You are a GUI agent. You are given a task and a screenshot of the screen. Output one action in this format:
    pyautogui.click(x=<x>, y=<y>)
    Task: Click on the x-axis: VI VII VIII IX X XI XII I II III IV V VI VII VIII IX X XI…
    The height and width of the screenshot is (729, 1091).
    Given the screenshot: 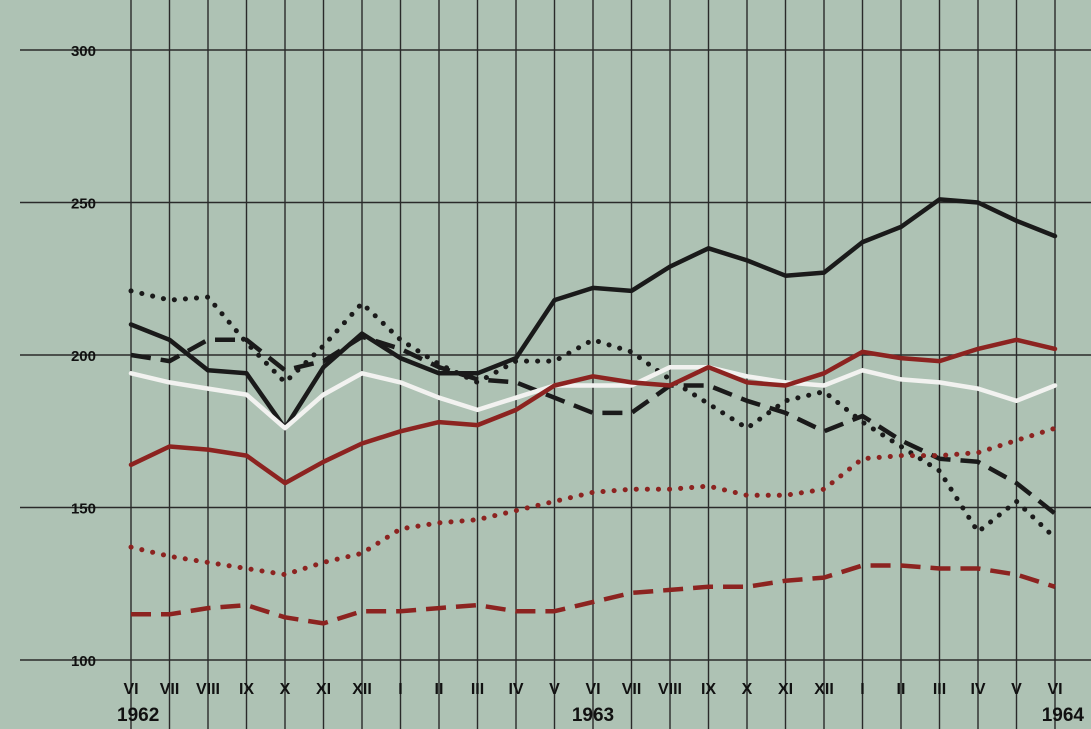 What is the action you would take?
    pyautogui.click(x=600, y=703)
    